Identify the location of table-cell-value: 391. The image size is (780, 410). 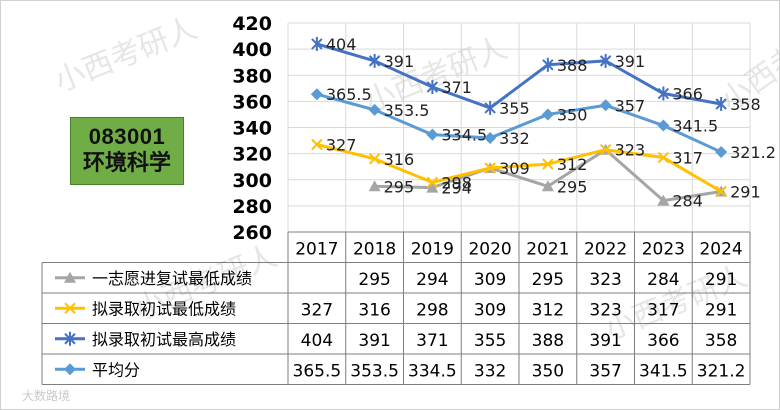
(605, 341).